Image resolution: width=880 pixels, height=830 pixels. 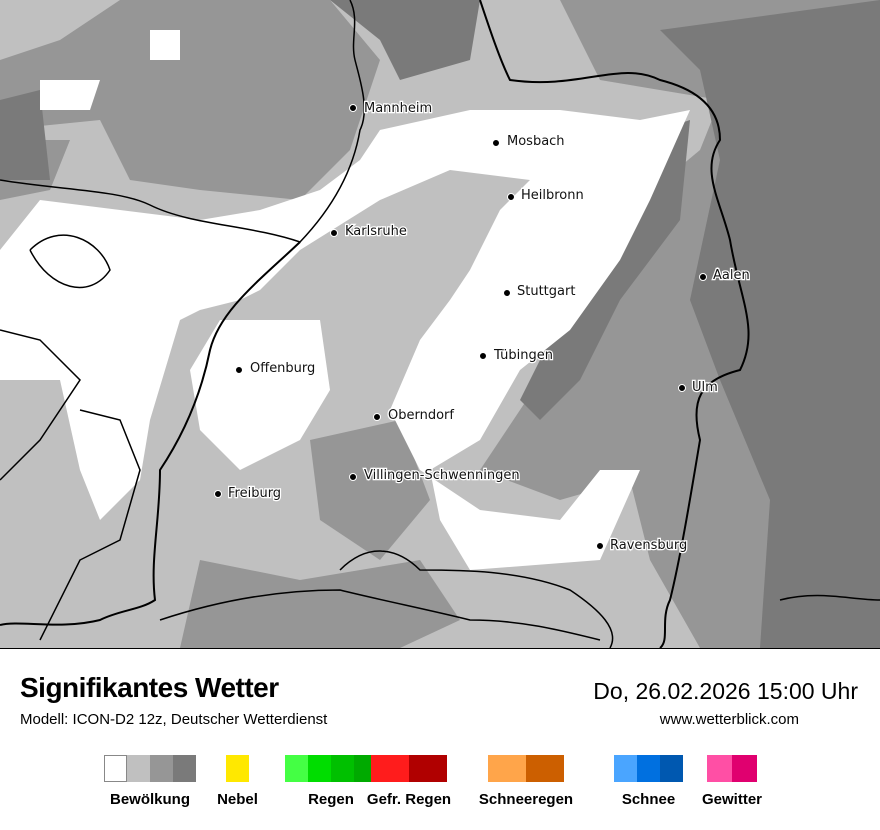 I want to click on city-freiburg: Freiburg, so click(x=248, y=493).